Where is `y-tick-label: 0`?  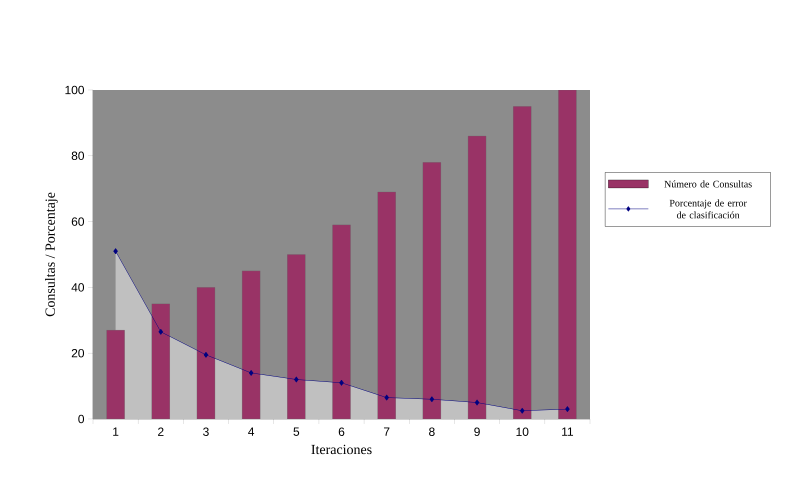 y-tick-label: 0 is located at coordinates (81, 419).